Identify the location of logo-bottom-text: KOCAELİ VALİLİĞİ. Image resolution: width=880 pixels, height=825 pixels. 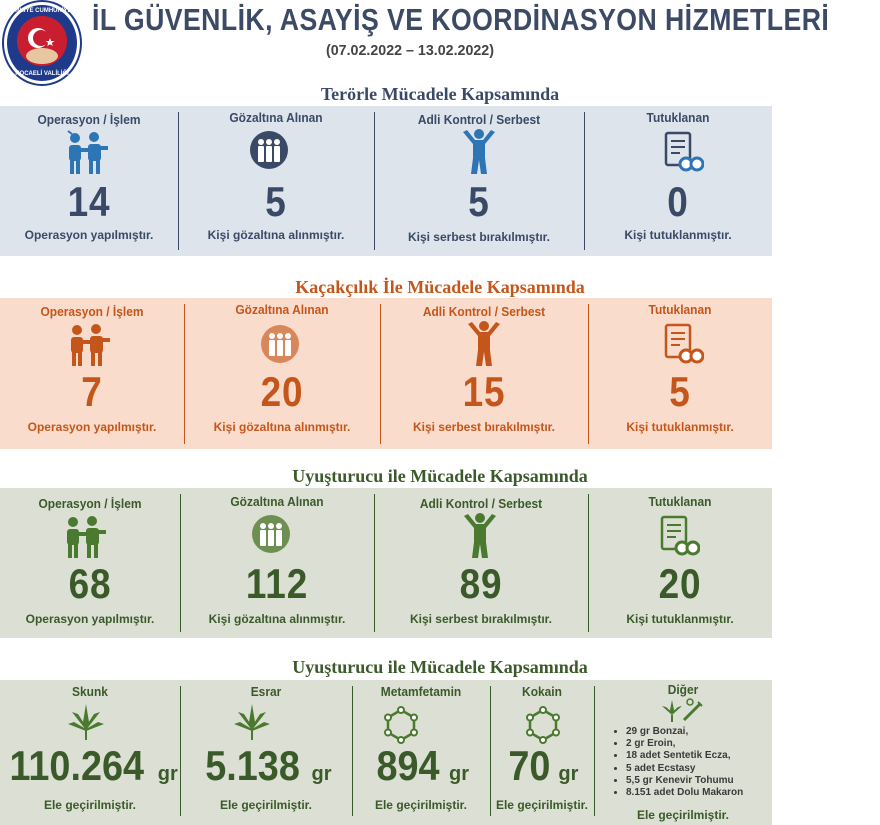
(42, 74).